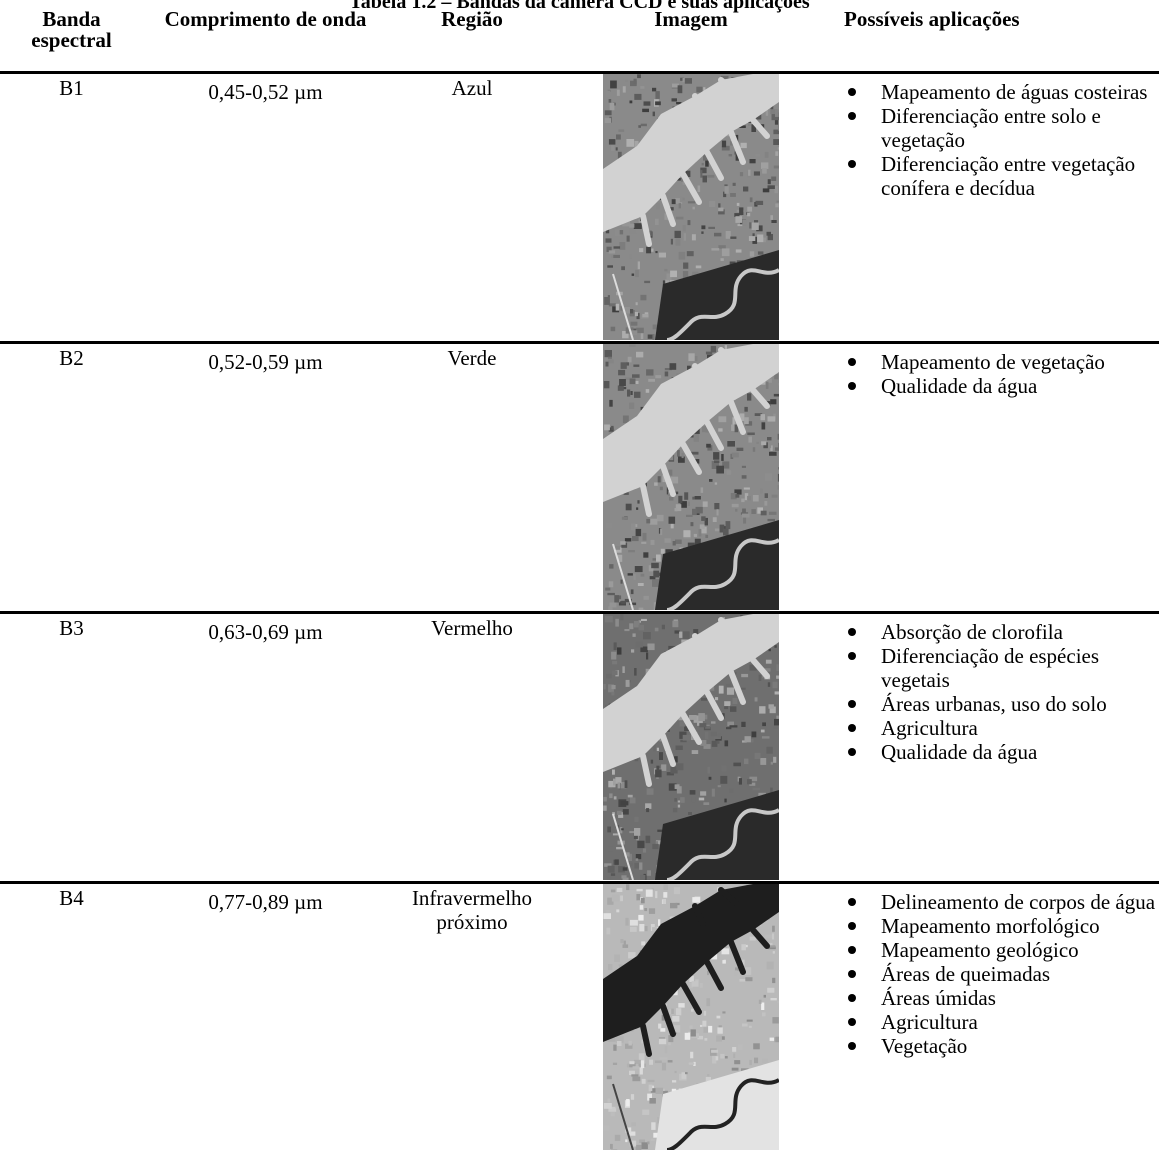  What do you see at coordinates (472, 748) in the screenshot?
I see `region-cell: Vermelho` at bounding box center [472, 748].